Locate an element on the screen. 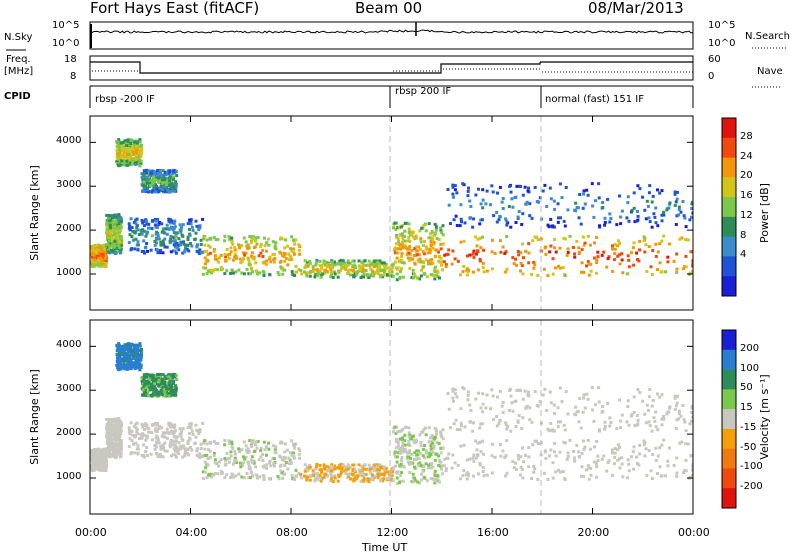  noise-left-tick-top: 10^5 is located at coordinates (66, 25).